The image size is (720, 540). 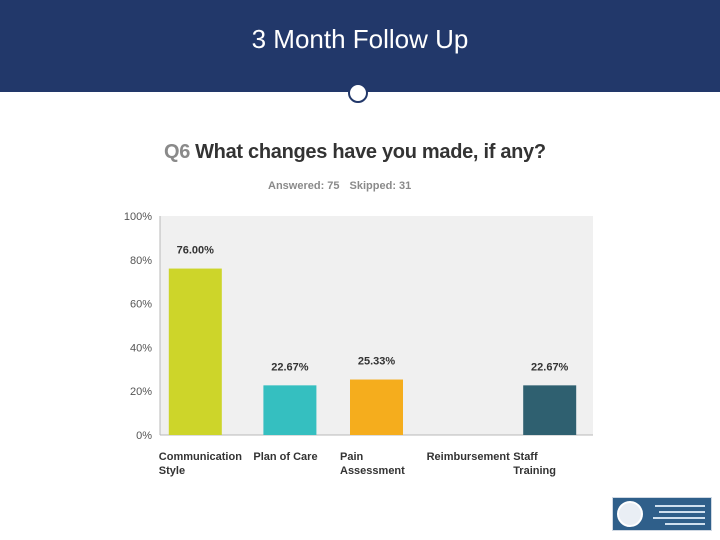 I want to click on category-label-line: Pain, so click(x=352, y=457).